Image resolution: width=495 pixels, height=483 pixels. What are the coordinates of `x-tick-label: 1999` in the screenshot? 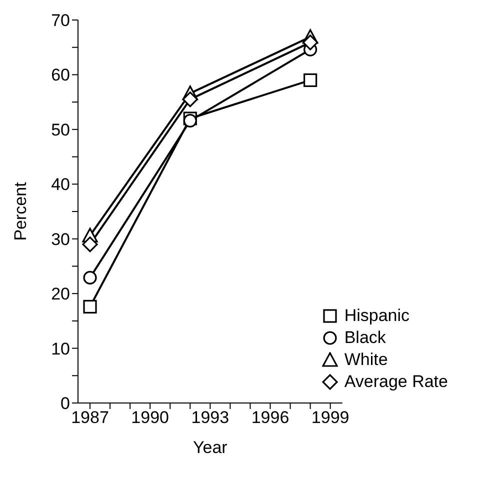 It's located at (330, 418).